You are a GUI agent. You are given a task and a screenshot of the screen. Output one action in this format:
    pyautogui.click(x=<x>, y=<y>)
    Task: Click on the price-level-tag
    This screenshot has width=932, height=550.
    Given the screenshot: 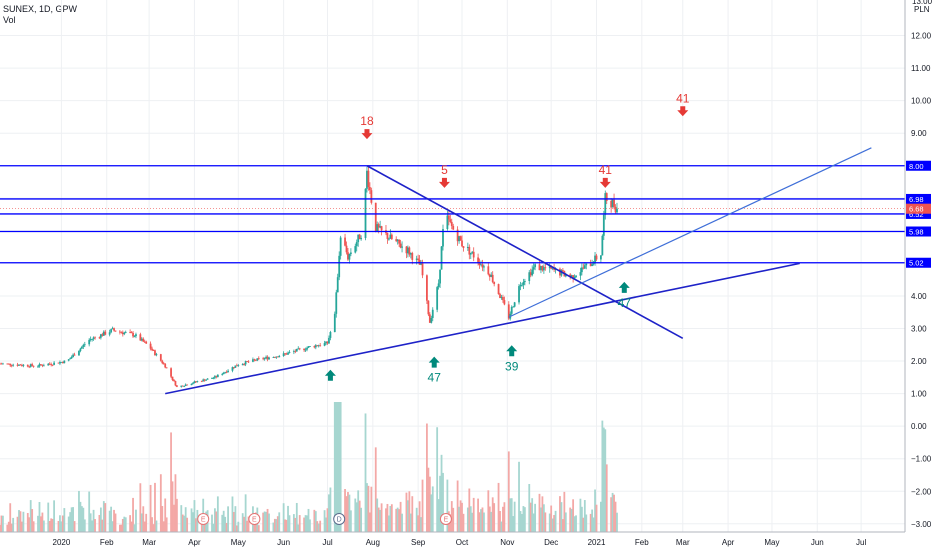 What is the action you would take?
    pyautogui.click(x=918, y=198)
    